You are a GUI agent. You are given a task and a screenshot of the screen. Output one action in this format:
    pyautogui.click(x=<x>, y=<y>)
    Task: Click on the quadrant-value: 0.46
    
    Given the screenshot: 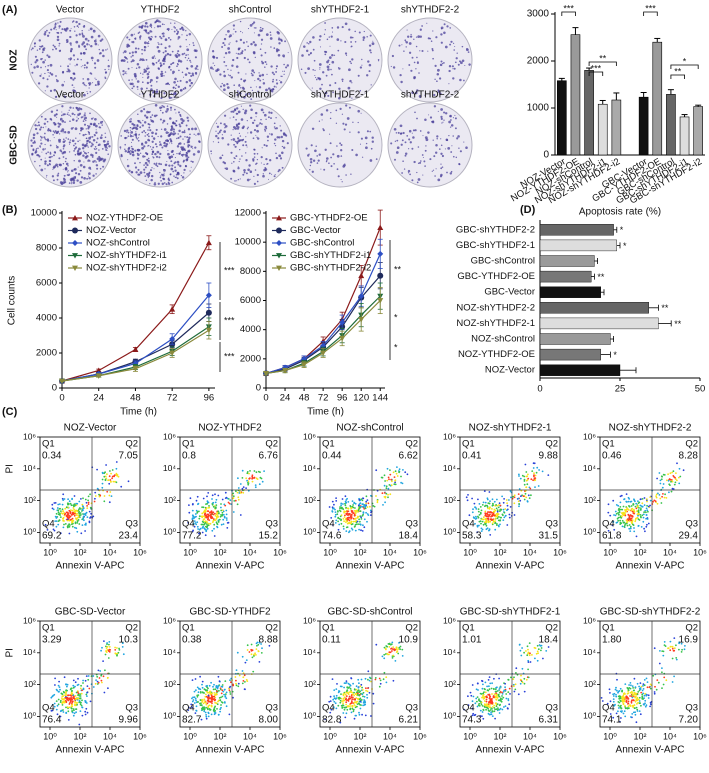 What is the action you would take?
    pyautogui.click(x=612, y=456)
    